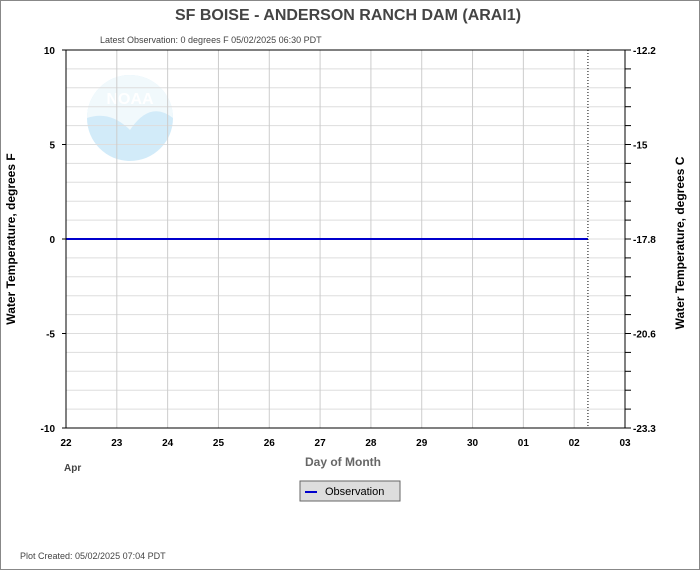 The width and height of the screenshot is (700, 570). What do you see at coordinates (625, 443) in the screenshot?
I see `x-tick-label: 03` at bounding box center [625, 443].